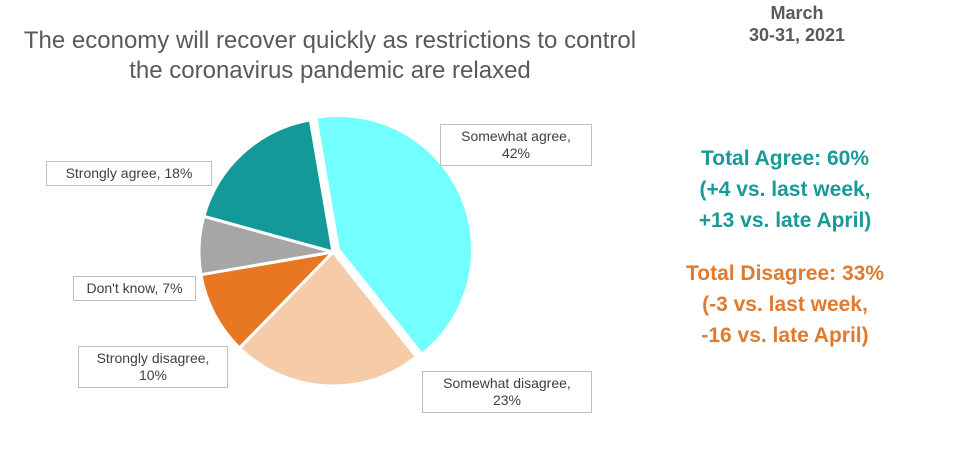  What do you see at coordinates (153, 358) in the screenshot?
I see `slice-label-strongly-disagree-name: Strongly disagree,` at bounding box center [153, 358].